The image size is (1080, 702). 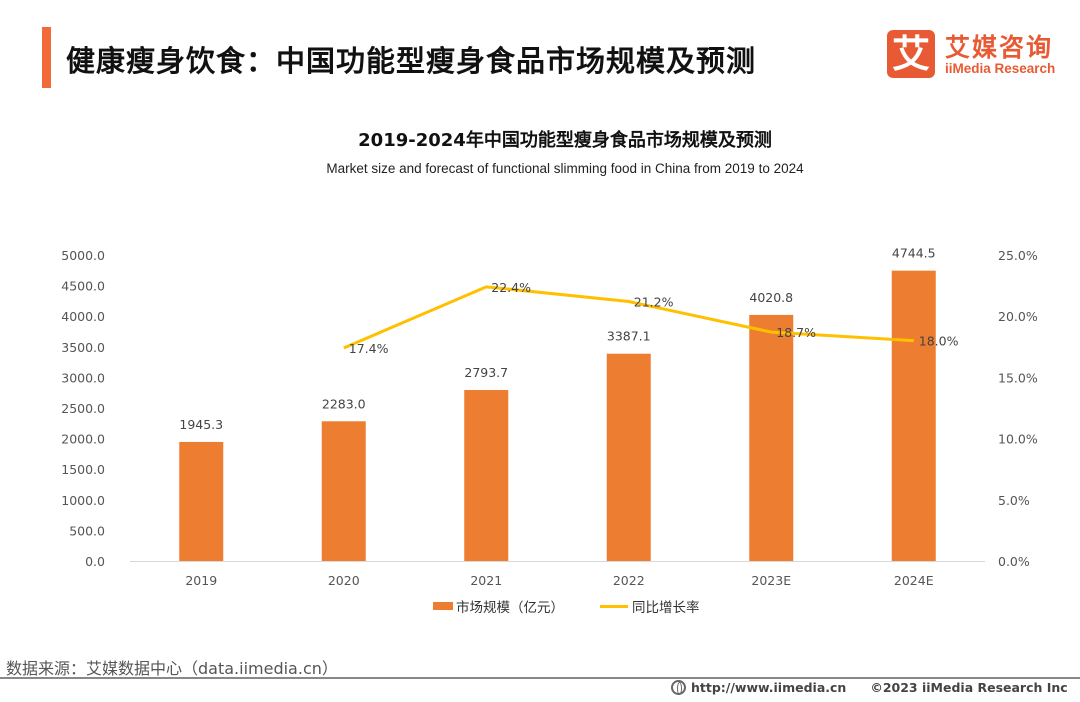 I want to click on legend-label-growth-rate: 同比增长率, so click(x=666, y=608).